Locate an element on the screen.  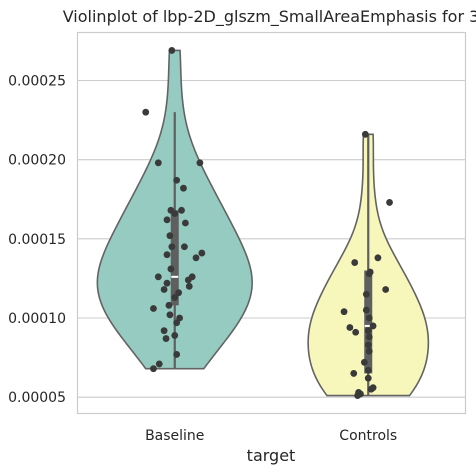
y-tick-label: 0.00025 is located at coordinates (37, 82).